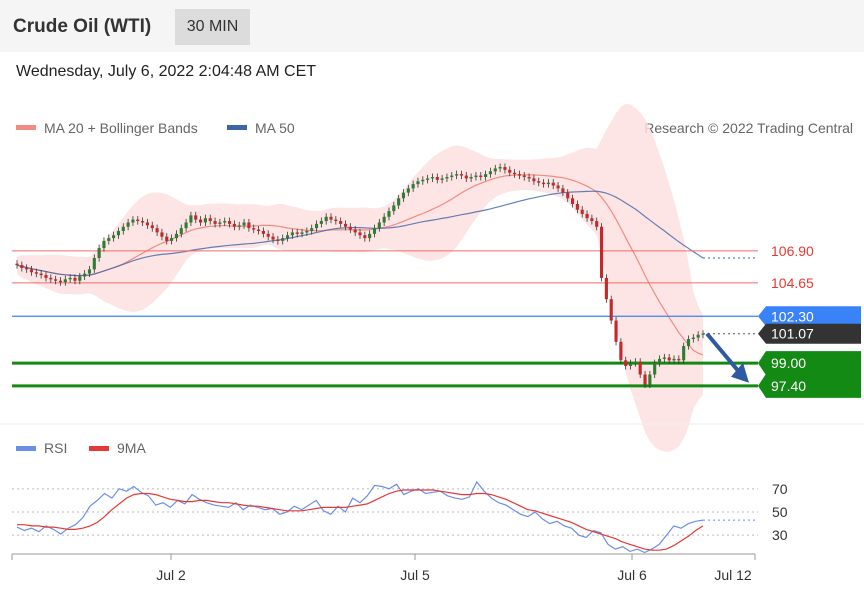 The image size is (864, 594). I want to click on interval-button: 30 MIN, so click(212, 27).